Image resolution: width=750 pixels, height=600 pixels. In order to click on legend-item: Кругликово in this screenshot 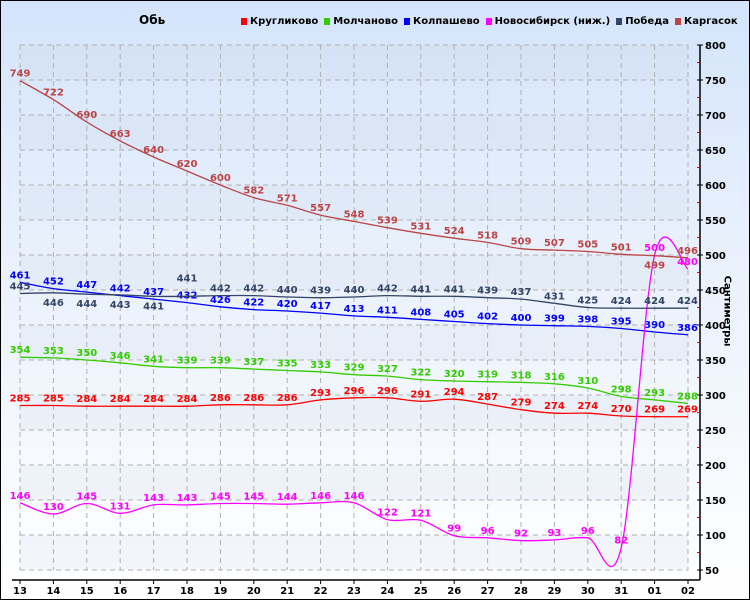, I will do `click(279, 21)`.